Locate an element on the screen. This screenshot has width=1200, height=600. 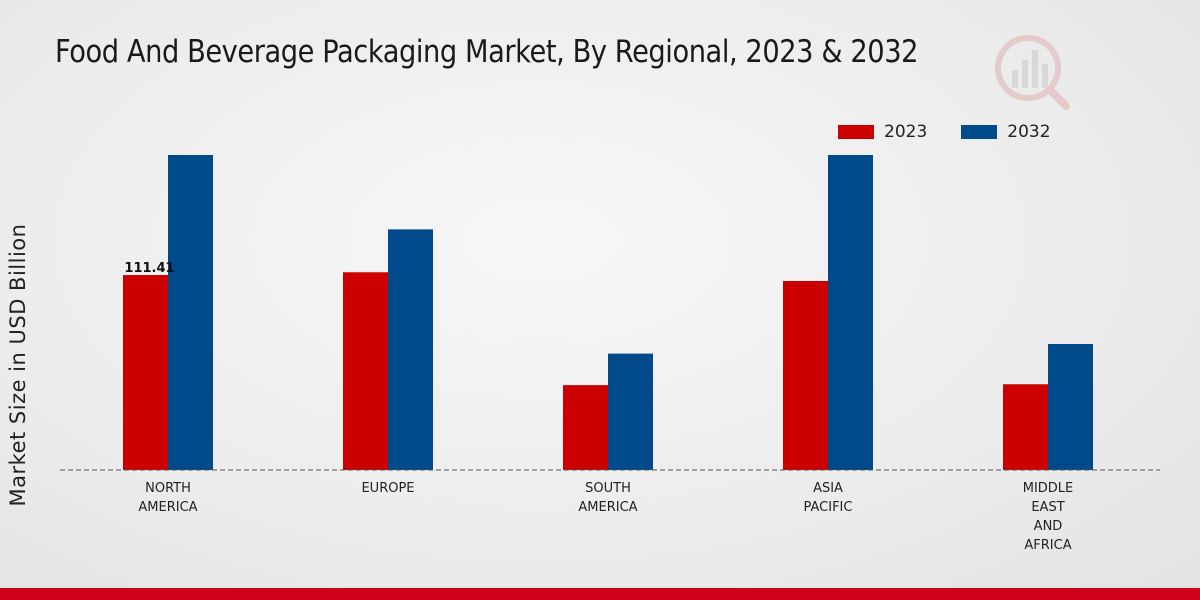
legend-item-2023: 2023 is located at coordinates (882, 132).